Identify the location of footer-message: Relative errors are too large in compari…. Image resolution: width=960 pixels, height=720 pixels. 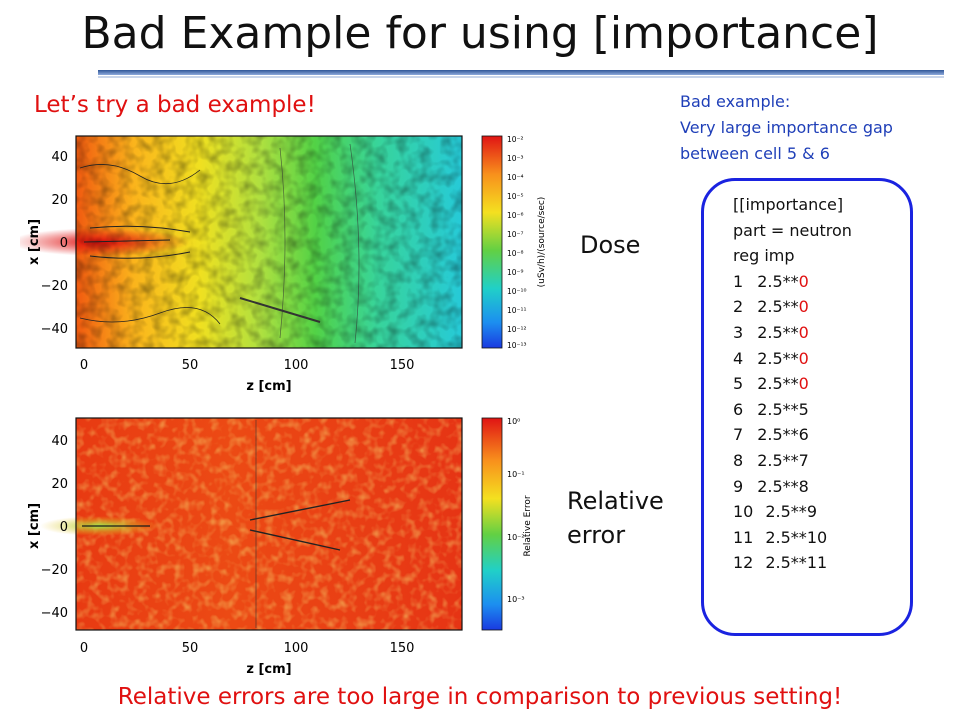
(480, 697).